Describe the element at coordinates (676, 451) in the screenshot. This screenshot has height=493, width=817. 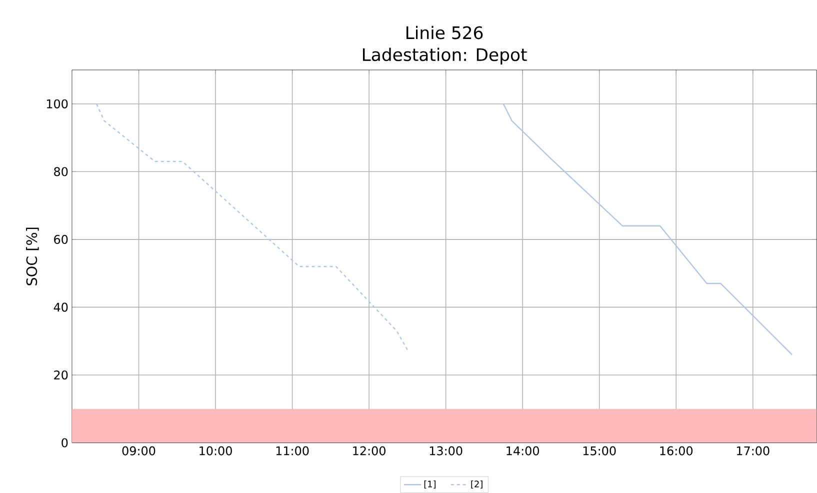
I see `x-tick-label: 16:00` at that location.